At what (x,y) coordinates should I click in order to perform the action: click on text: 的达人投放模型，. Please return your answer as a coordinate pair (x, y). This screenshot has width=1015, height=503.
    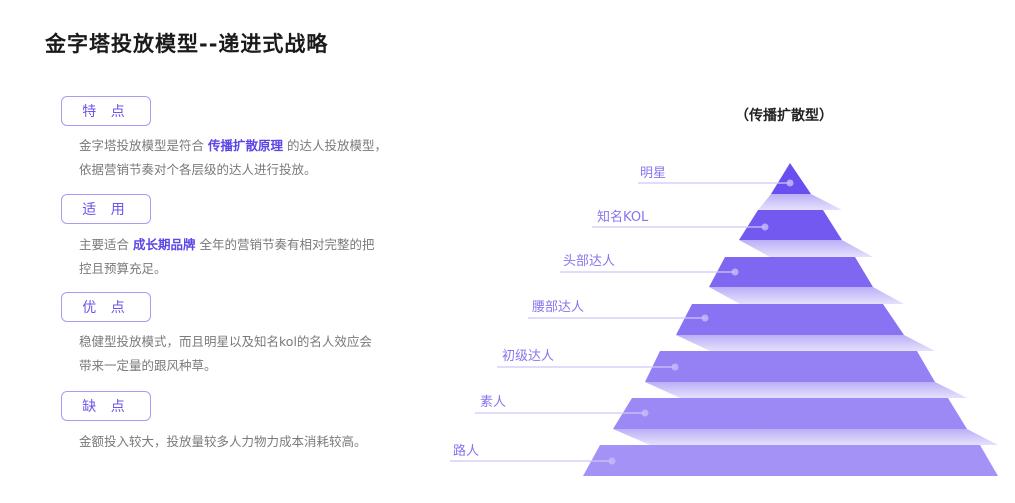
    Looking at the image, I should click on (337, 145).